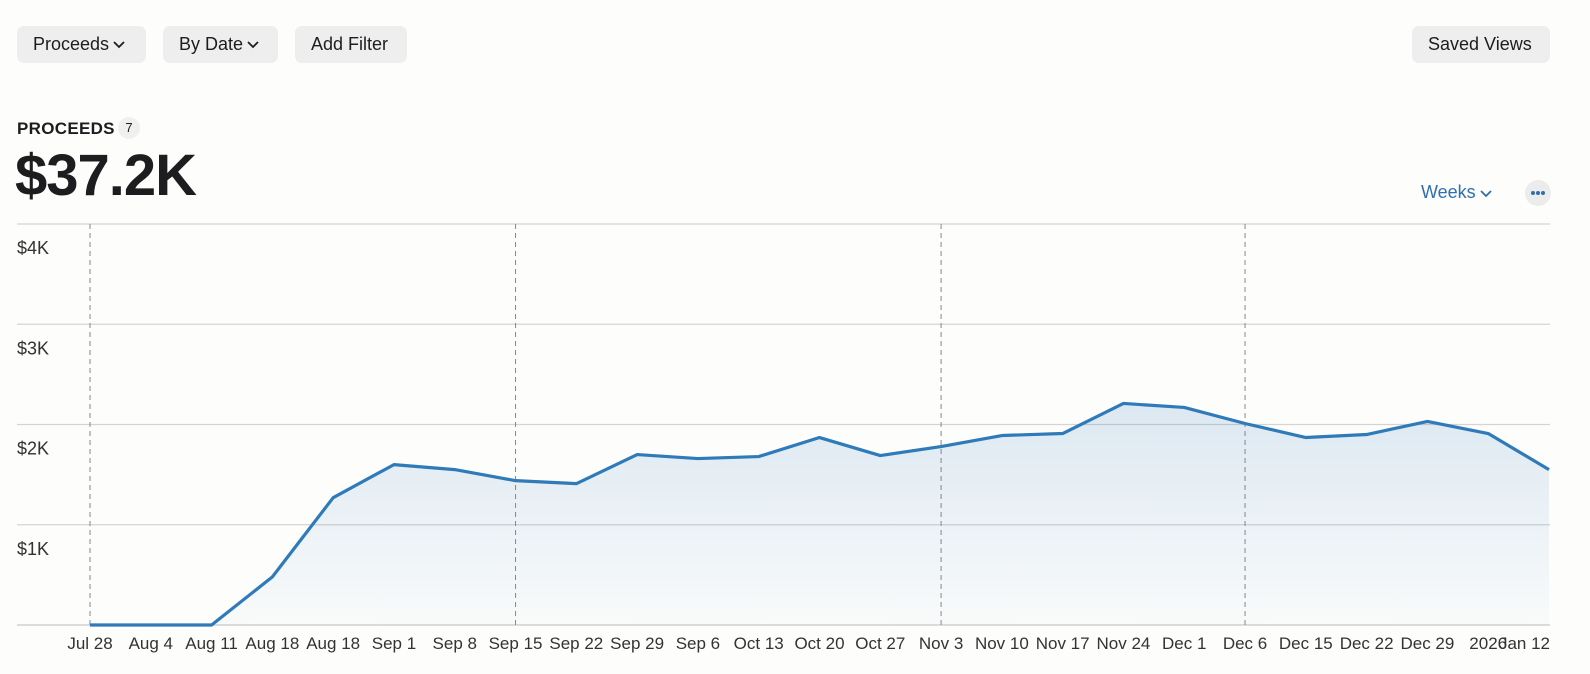 The width and height of the screenshot is (1590, 674). I want to click on period-menu: Weeks, so click(1456, 192).